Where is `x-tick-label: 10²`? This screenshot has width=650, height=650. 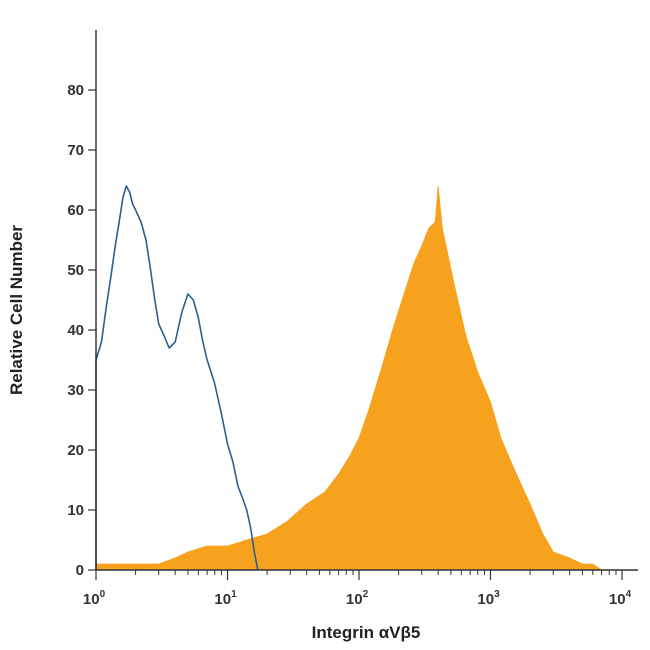 x-tick-label: 10² is located at coordinates (357, 598).